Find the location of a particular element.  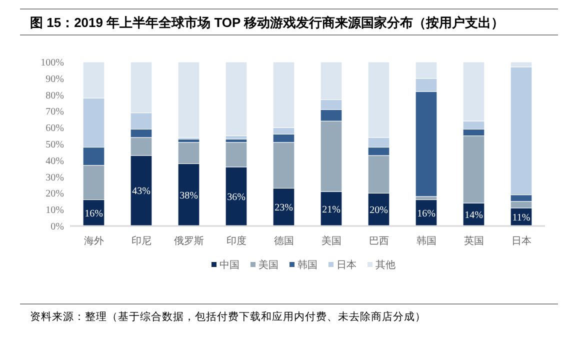

data-label: 20% is located at coordinates (379, 210).